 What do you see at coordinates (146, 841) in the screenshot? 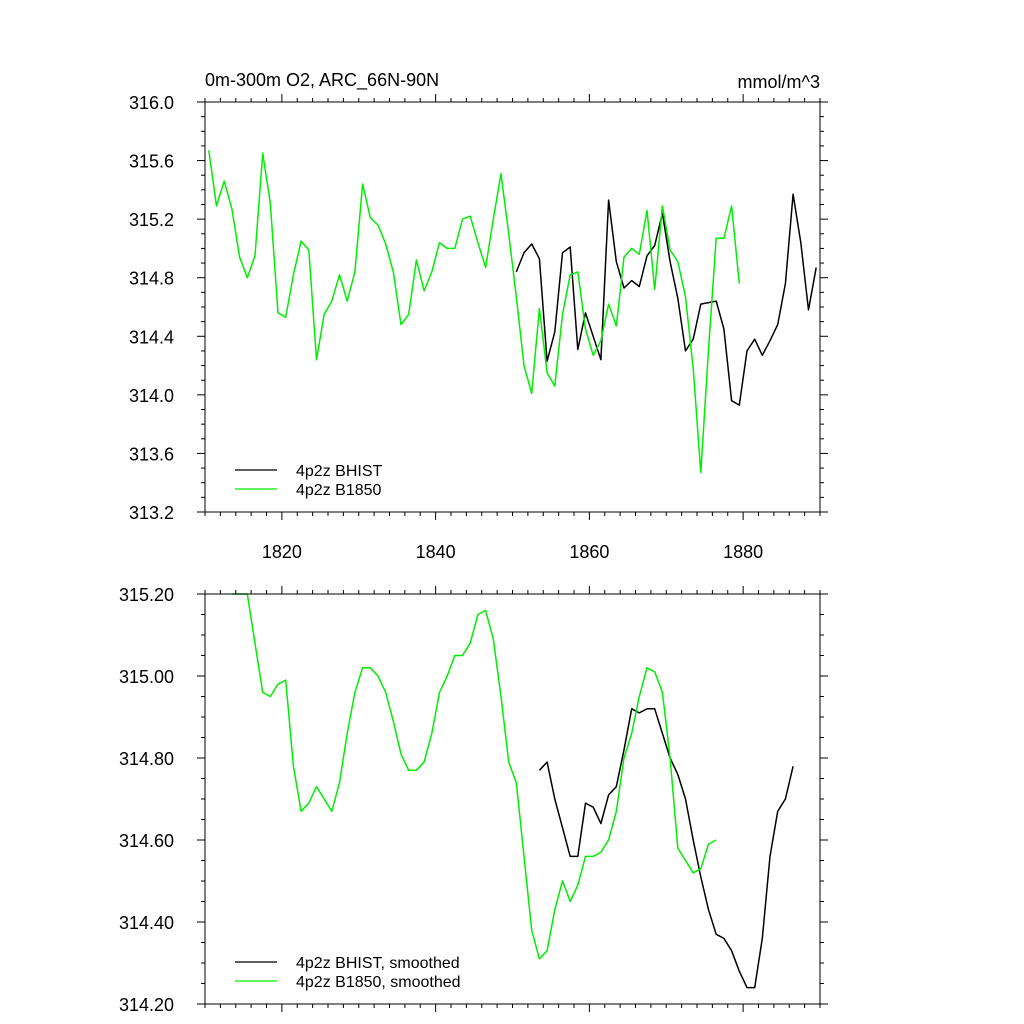
I see `y-tick-label: 314.60` at bounding box center [146, 841].